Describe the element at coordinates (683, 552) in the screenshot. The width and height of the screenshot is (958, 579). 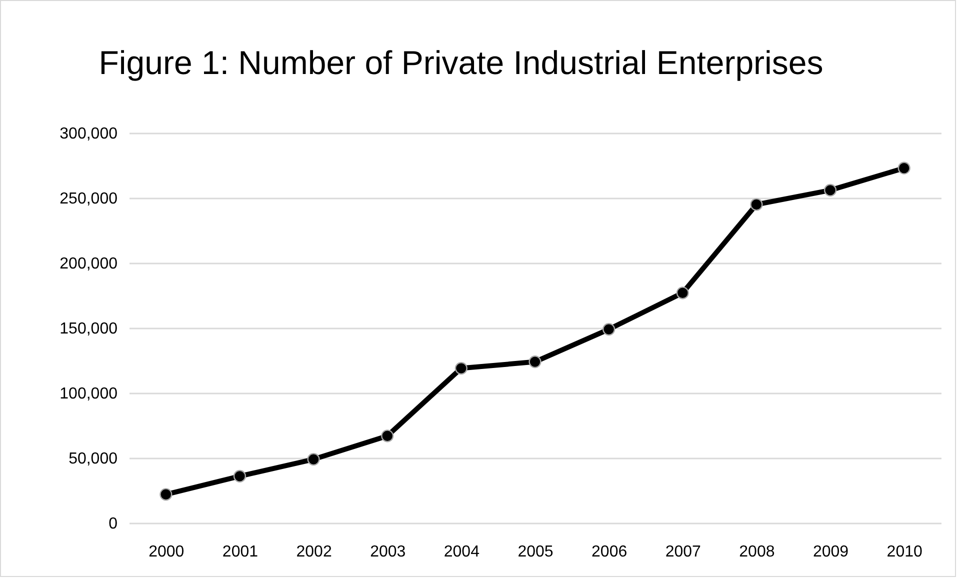
I see `x-tick-label: 2007` at that location.